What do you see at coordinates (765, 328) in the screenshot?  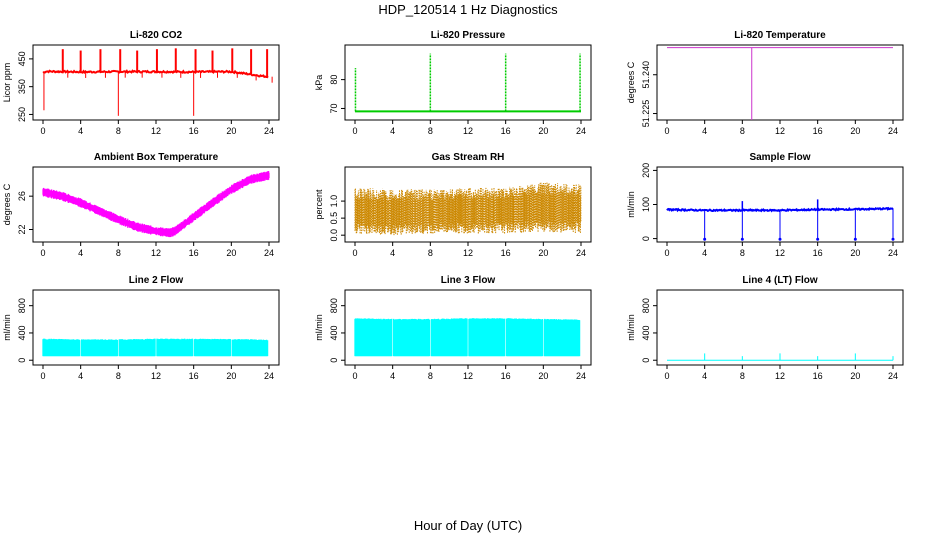 I see `panel-9: Line 4 (LT) Flow 0 4 8 12 16 20 24 0 400 800 ml/min` at bounding box center [765, 328].